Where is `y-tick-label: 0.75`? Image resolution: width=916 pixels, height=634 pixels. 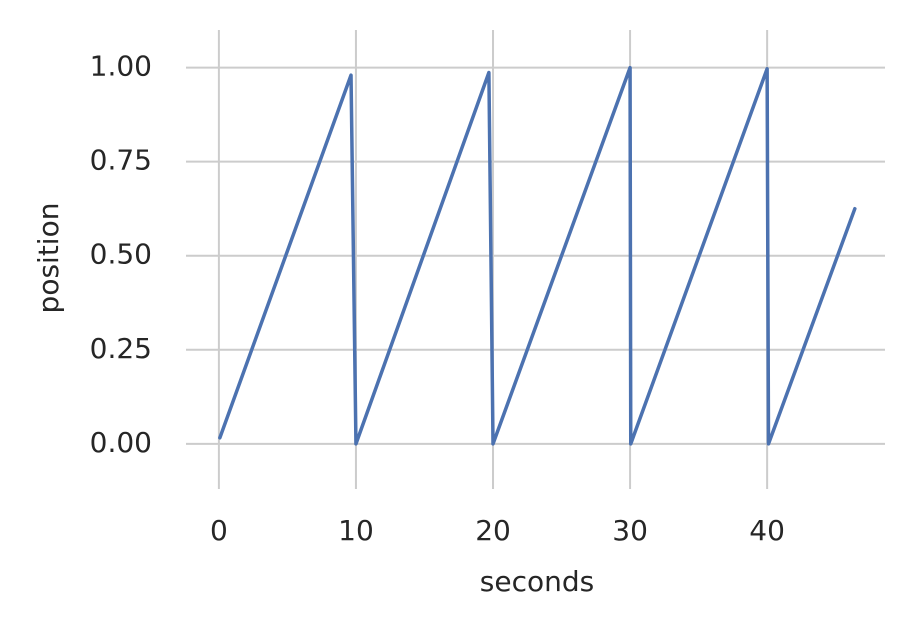
y-tick-label: 0.75 is located at coordinates (121, 160).